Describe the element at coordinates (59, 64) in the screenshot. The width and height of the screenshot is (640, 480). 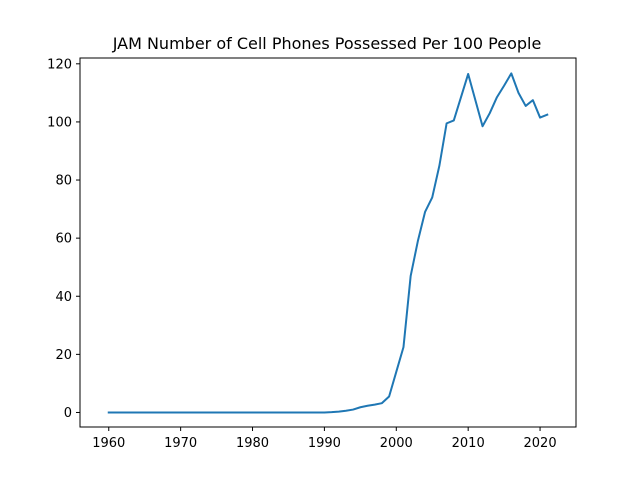
I see `y-tick-label: 120` at that location.